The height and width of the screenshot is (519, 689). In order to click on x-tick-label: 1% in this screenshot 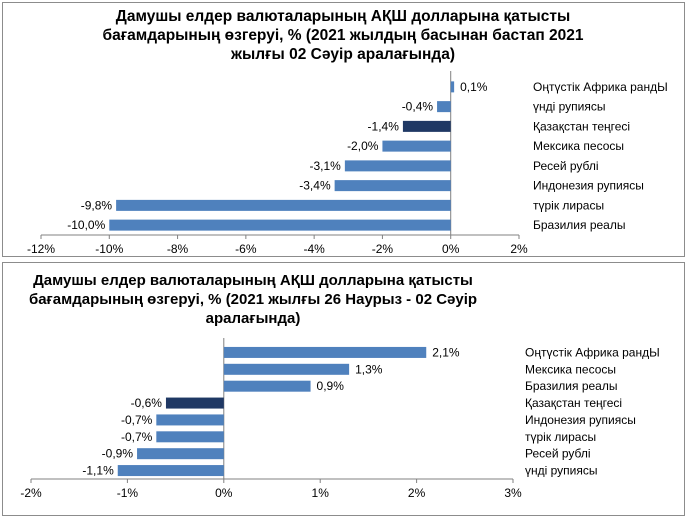, I will do `click(321, 493)`.